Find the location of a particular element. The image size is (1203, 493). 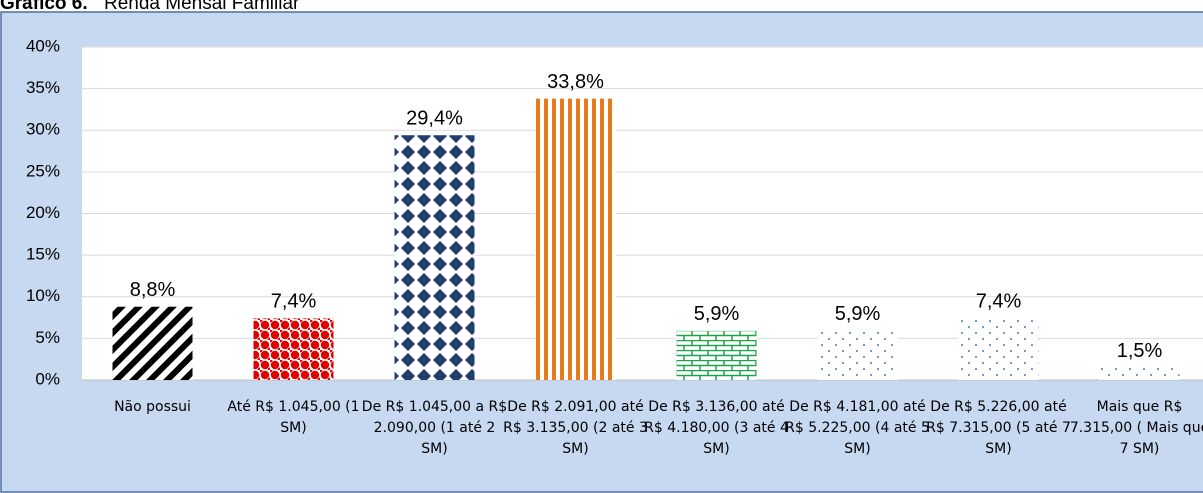

chart-title: Renda Mensal Familiar is located at coordinates (202, 7).